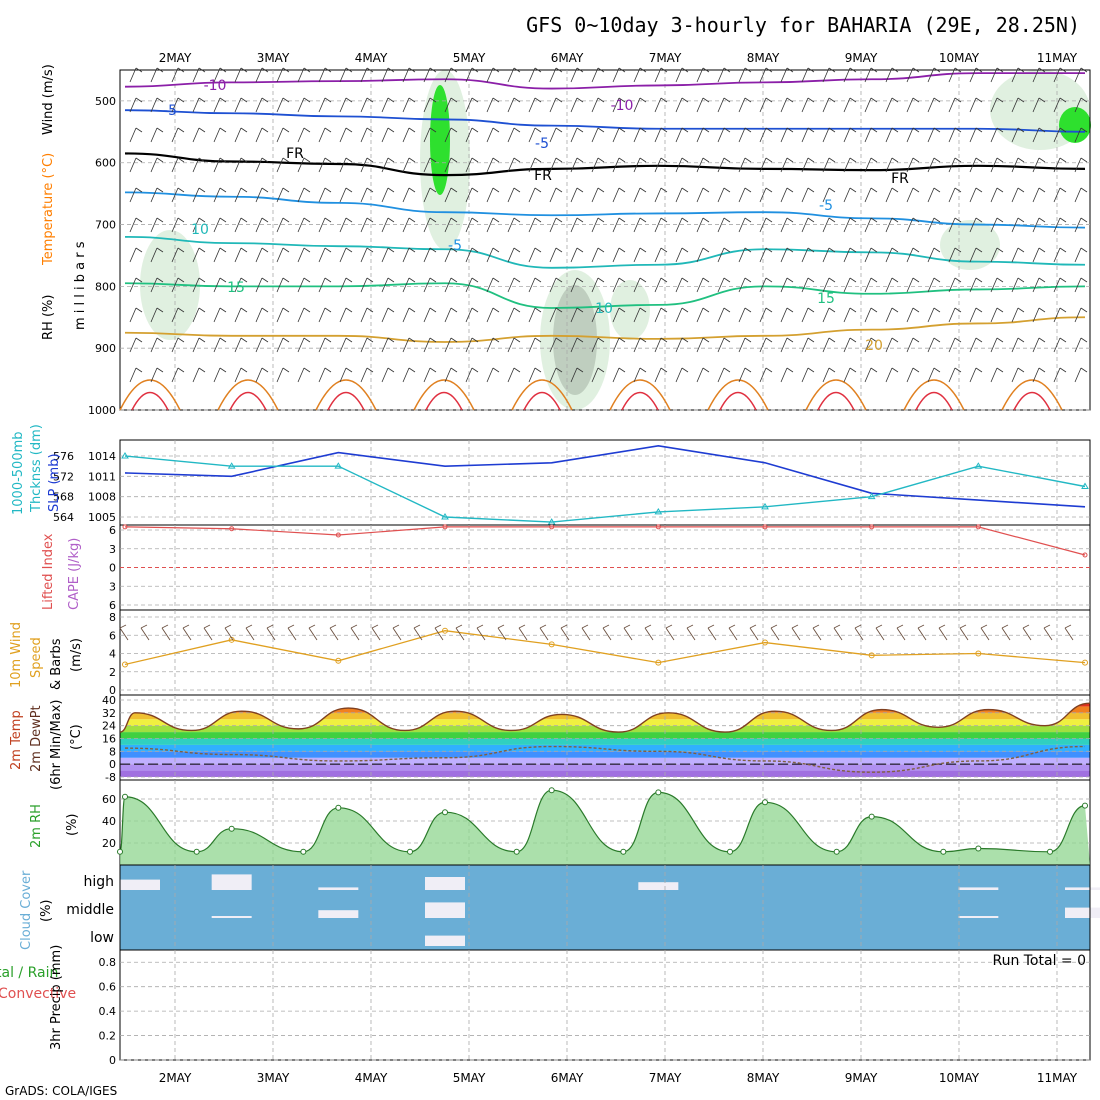 This screenshot has width=1100, height=1100. Describe the element at coordinates (102, 456) in the screenshot. I see `slp-ytick: 1014` at that location.